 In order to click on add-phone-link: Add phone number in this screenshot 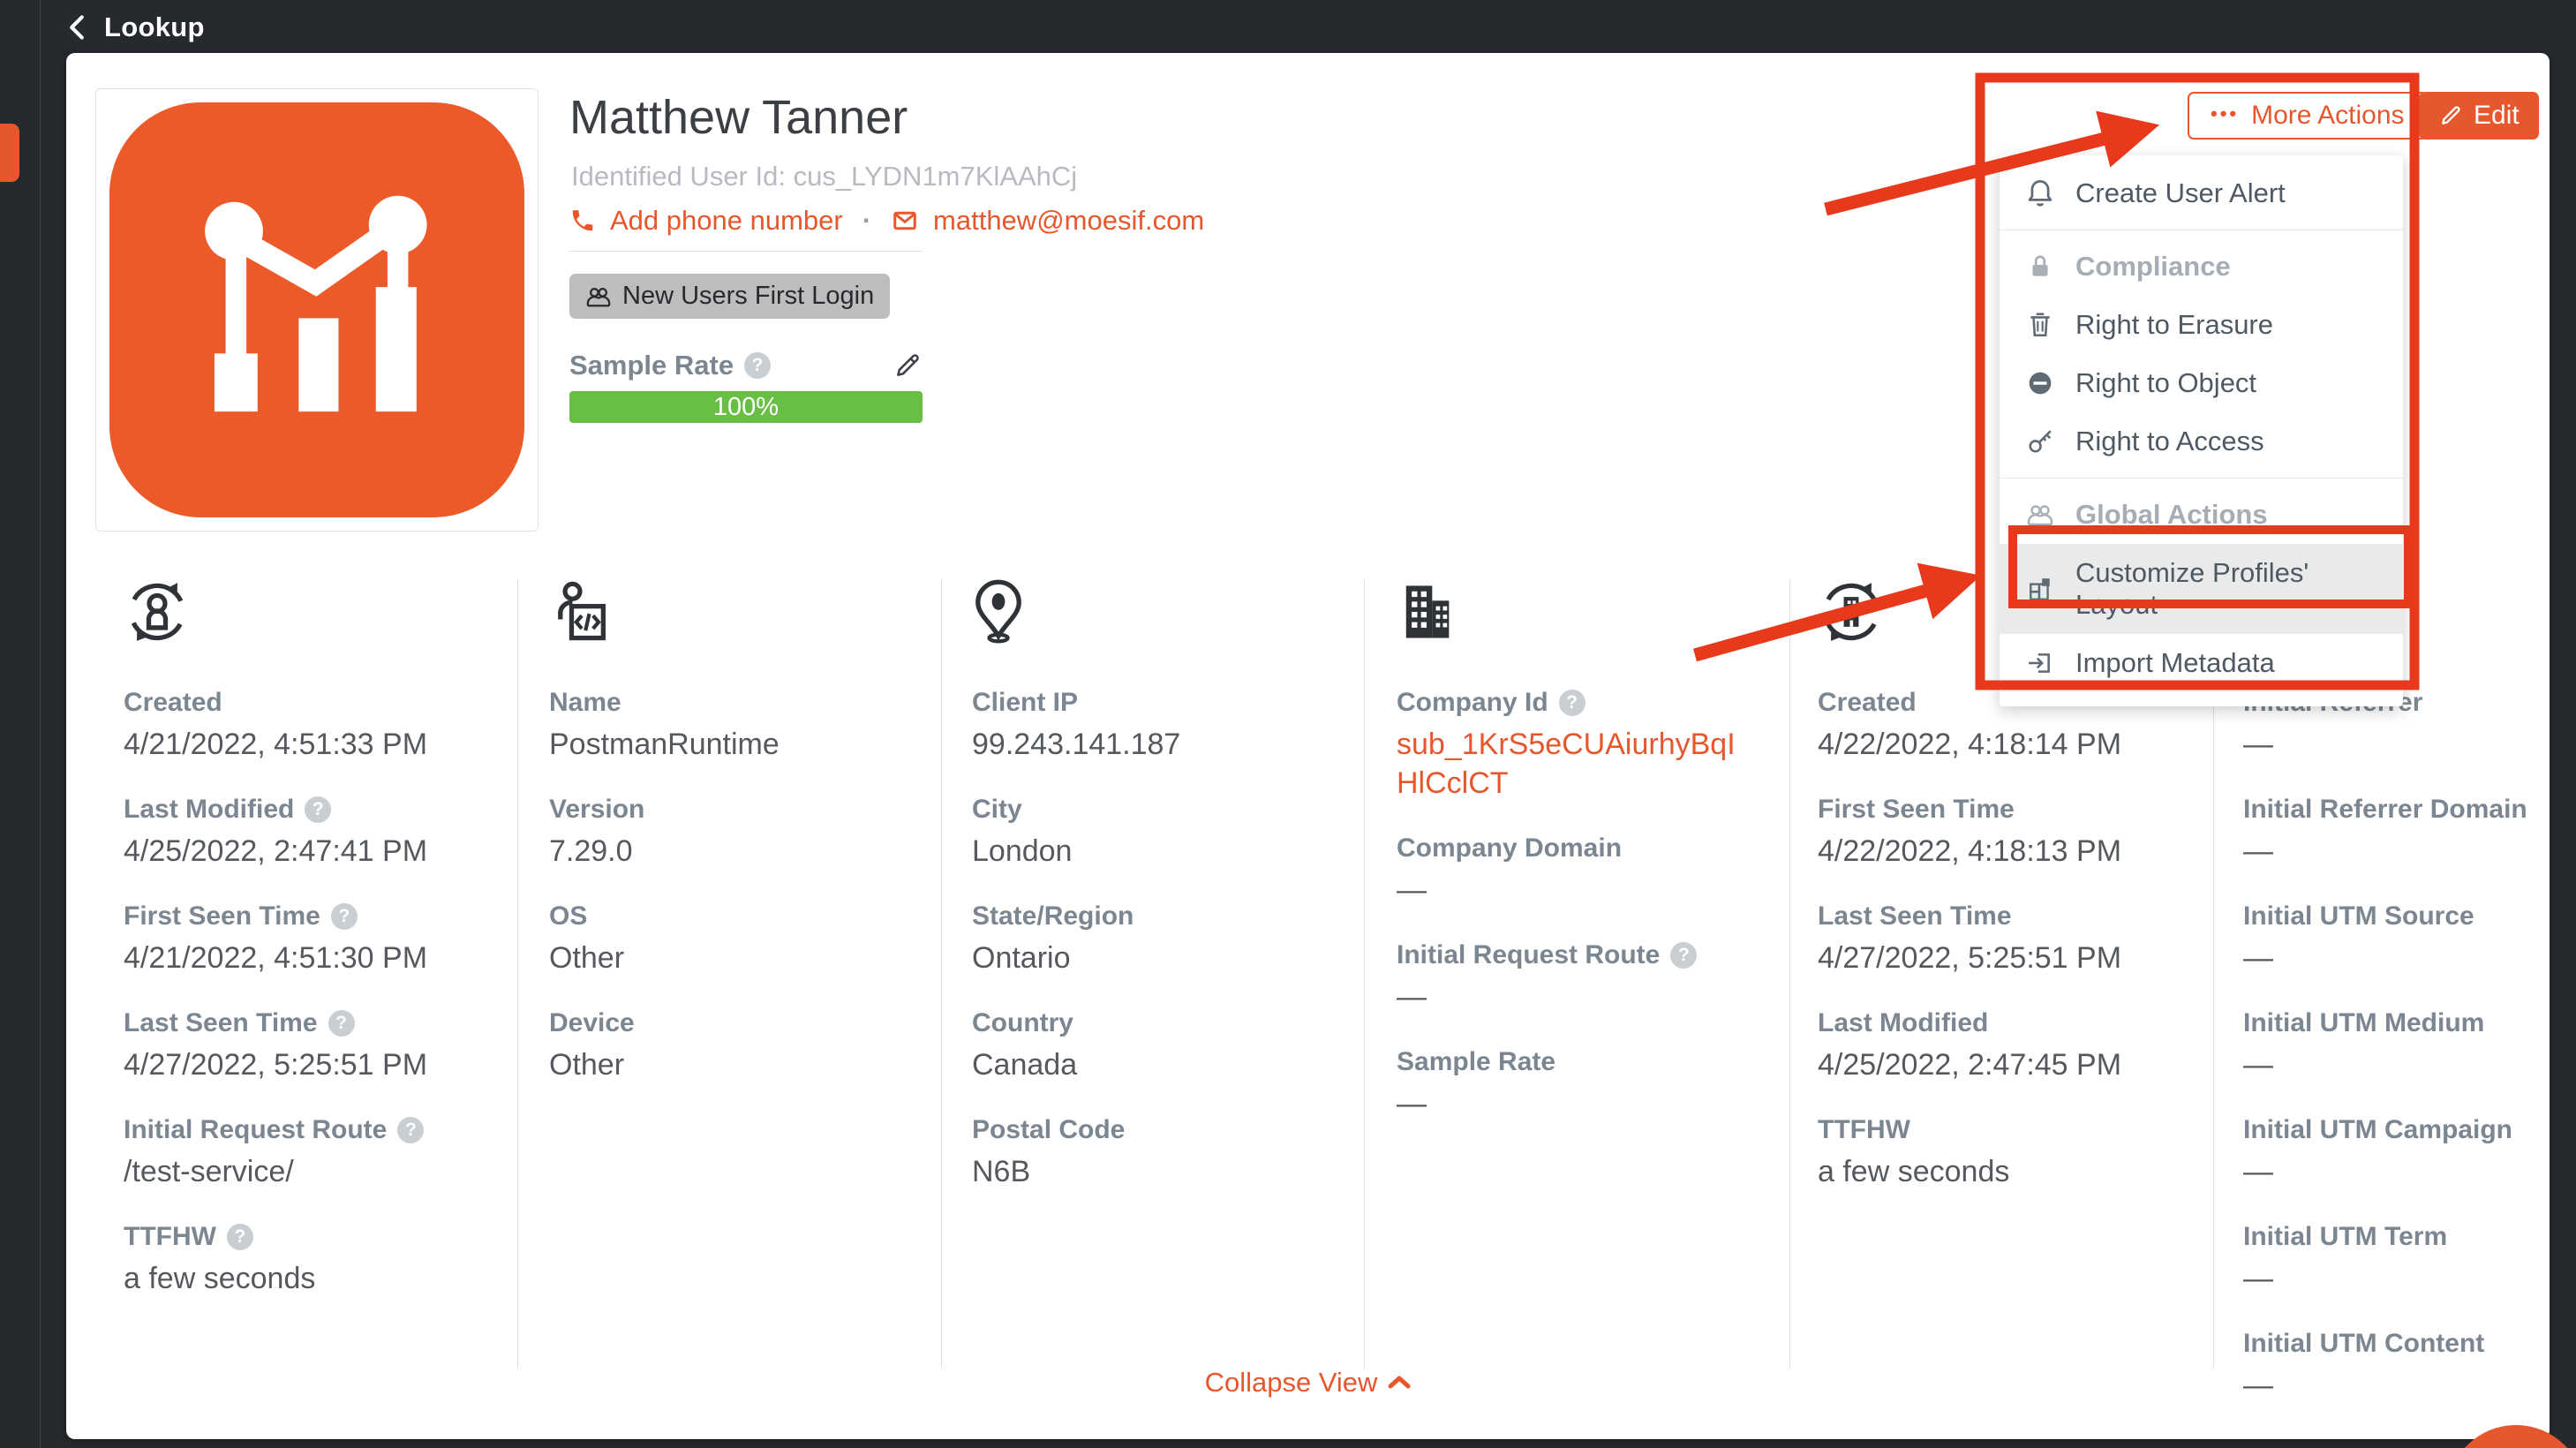, I will do `click(727, 221)`.